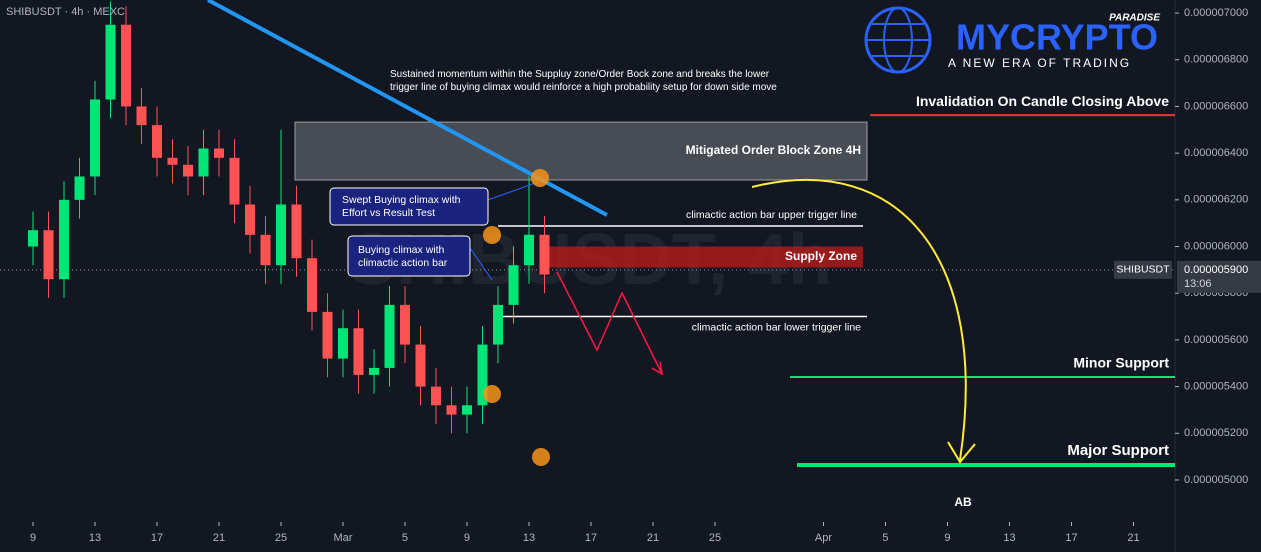 This screenshot has height=552, width=1261. Describe the element at coordinates (1216, 340) in the screenshot. I see `y-tick-label: 0.000005600` at that location.